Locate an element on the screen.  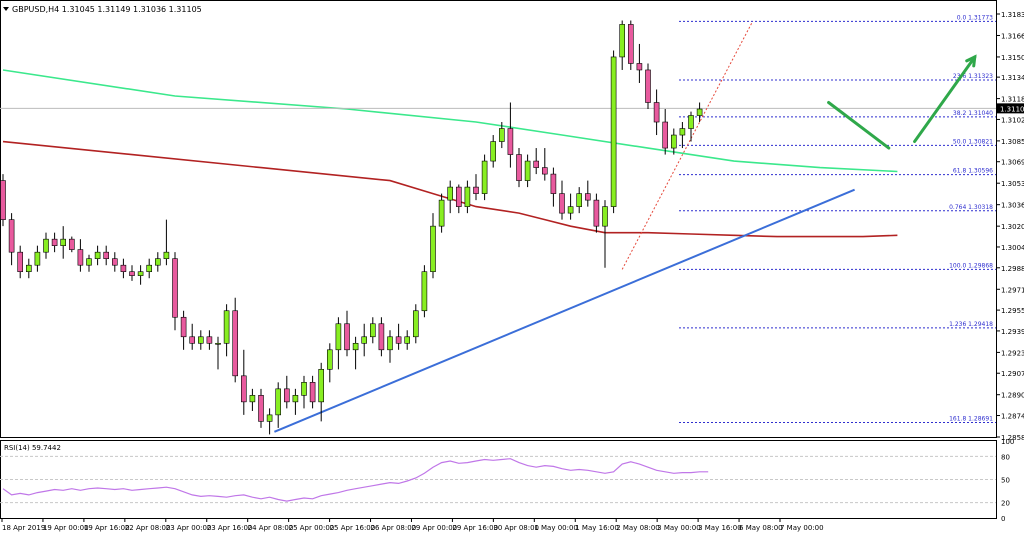
fib-level-label: 61.8 1.30596 is located at coordinates (973, 171).